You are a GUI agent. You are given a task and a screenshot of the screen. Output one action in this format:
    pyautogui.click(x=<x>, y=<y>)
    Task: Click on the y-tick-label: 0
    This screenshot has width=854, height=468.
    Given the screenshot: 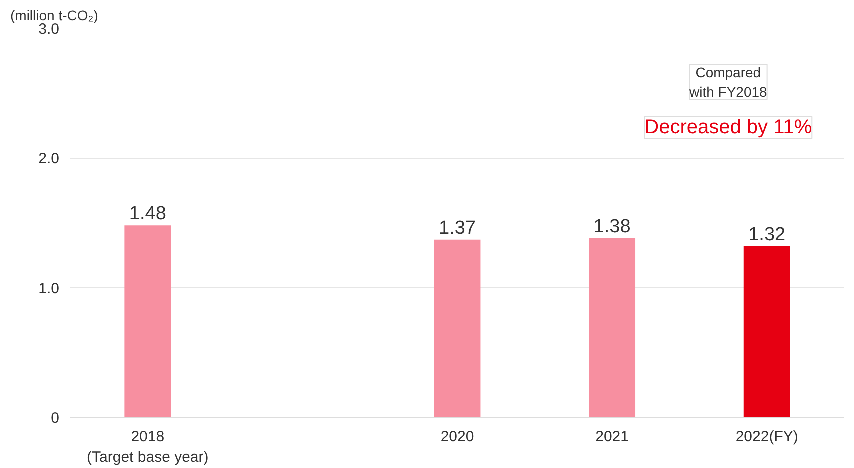 What is the action you would take?
    pyautogui.click(x=55, y=418)
    